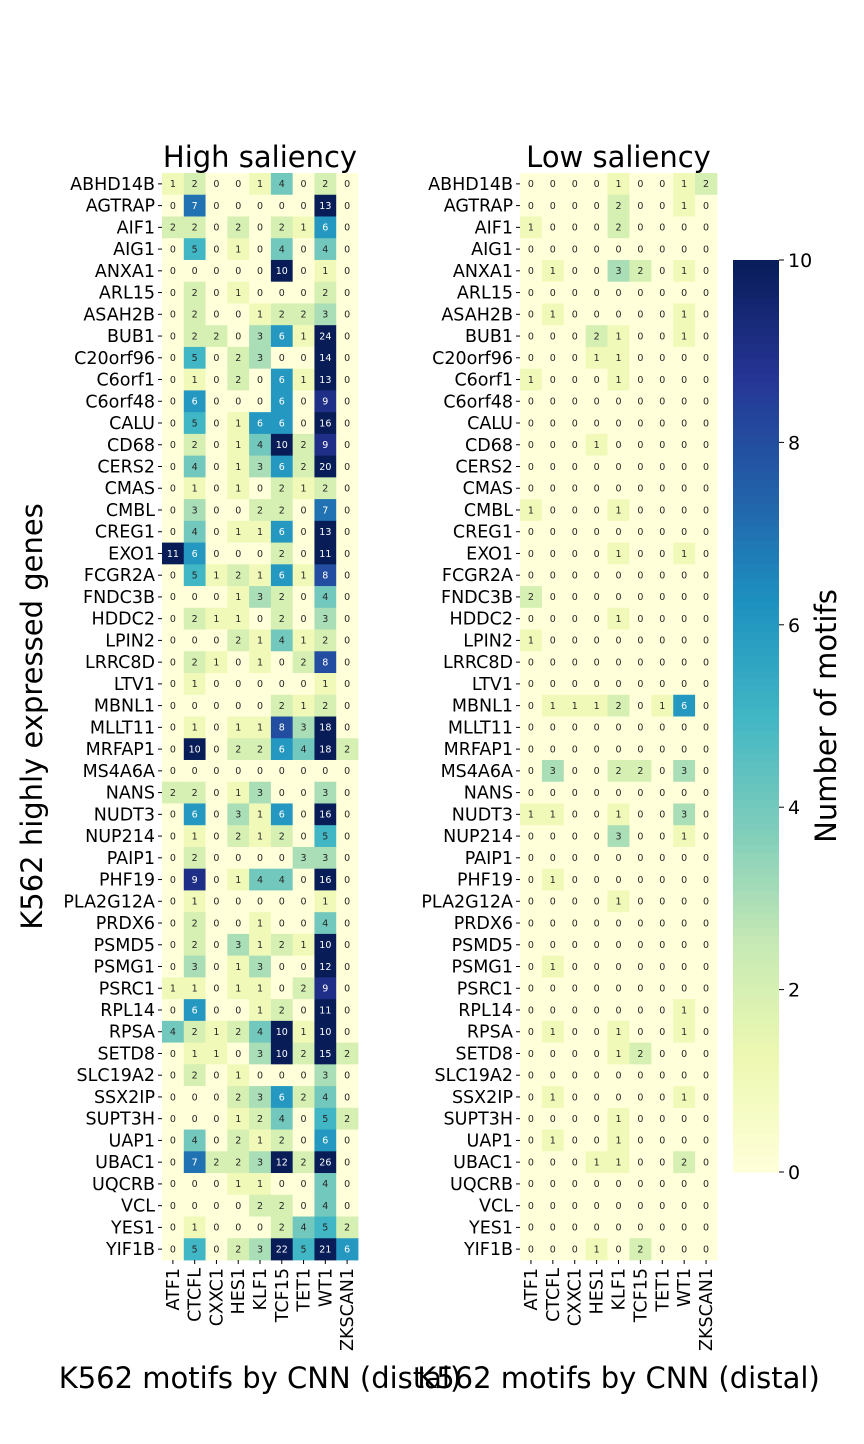  I want to click on y-tick-label: CMBL, so click(488, 511).